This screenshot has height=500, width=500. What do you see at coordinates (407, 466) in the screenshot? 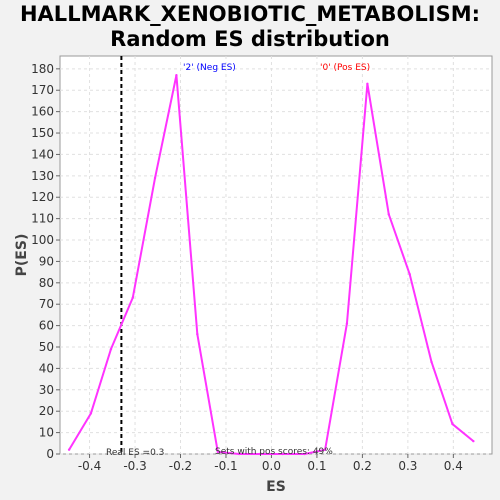
I see `x-tick-label: 0.3` at bounding box center [407, 466].